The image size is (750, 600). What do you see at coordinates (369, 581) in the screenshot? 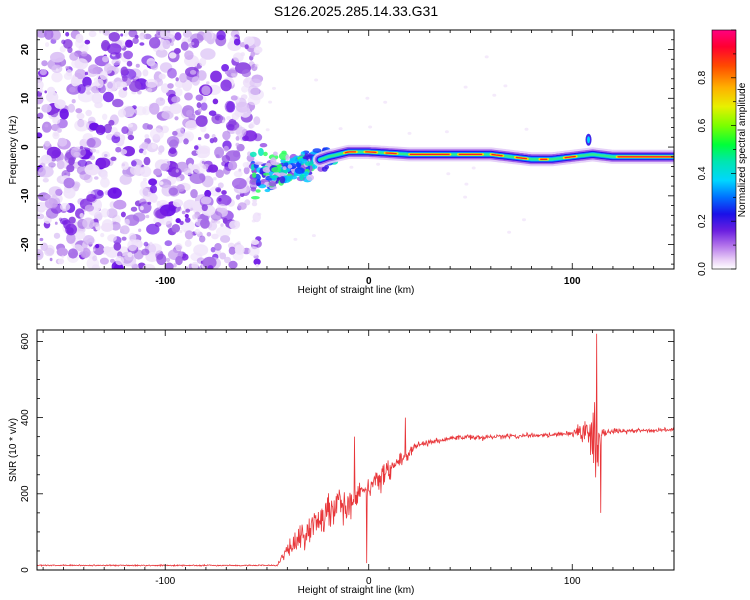
I see `snr-xtick-label: 0` at bounding box center [369, 581].